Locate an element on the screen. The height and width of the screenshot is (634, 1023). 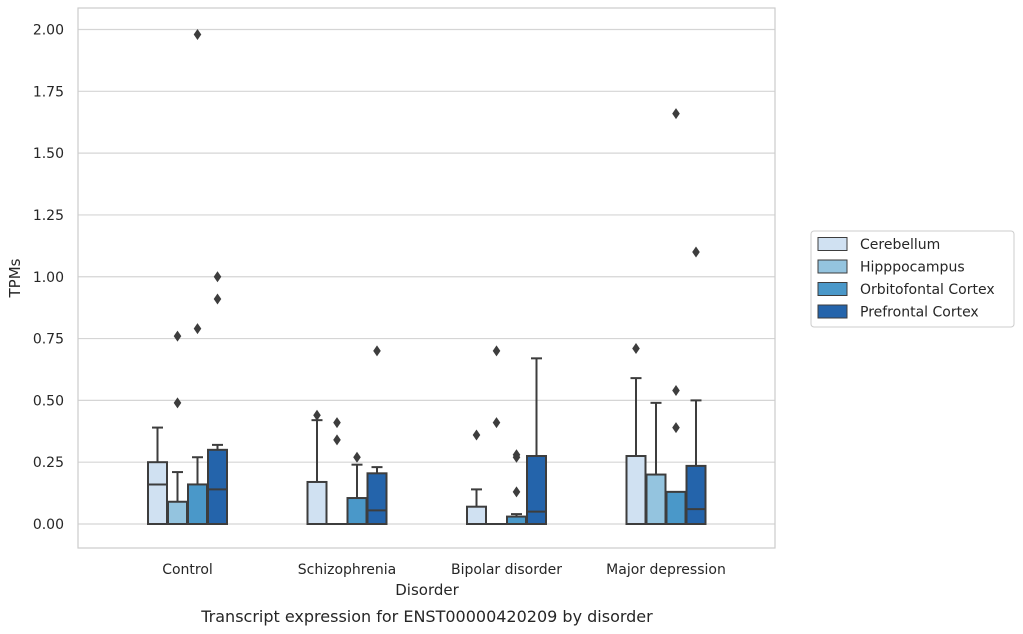
y-tick-label: 0.00 is located at coordinates (48, 525).